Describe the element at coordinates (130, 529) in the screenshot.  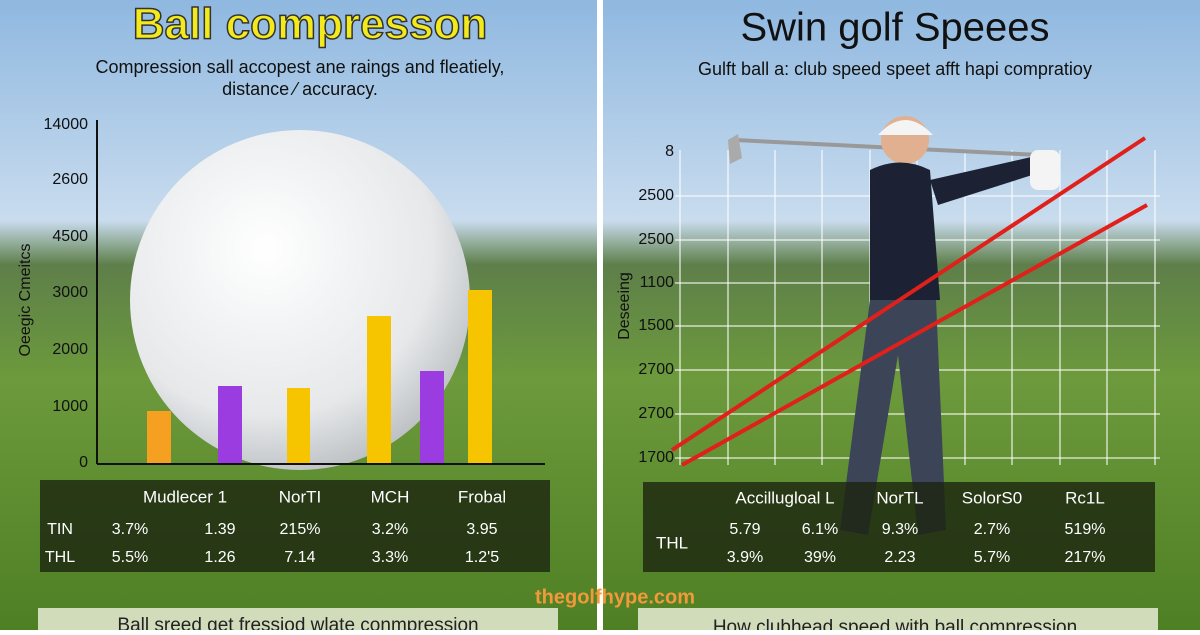
I see `table-cell: 3.7%` at that location.